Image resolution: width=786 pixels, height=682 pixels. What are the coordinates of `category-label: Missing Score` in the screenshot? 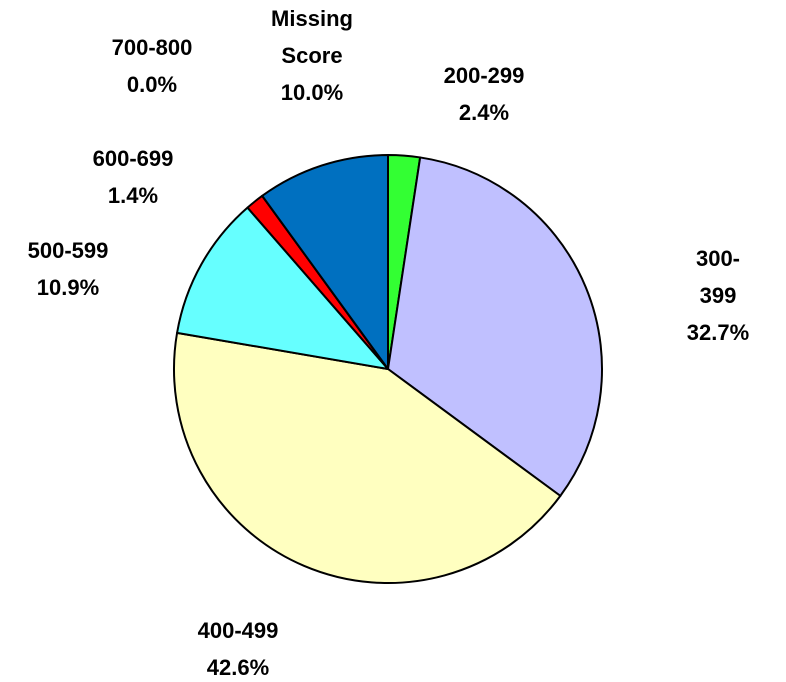 It's located at (312, 37).